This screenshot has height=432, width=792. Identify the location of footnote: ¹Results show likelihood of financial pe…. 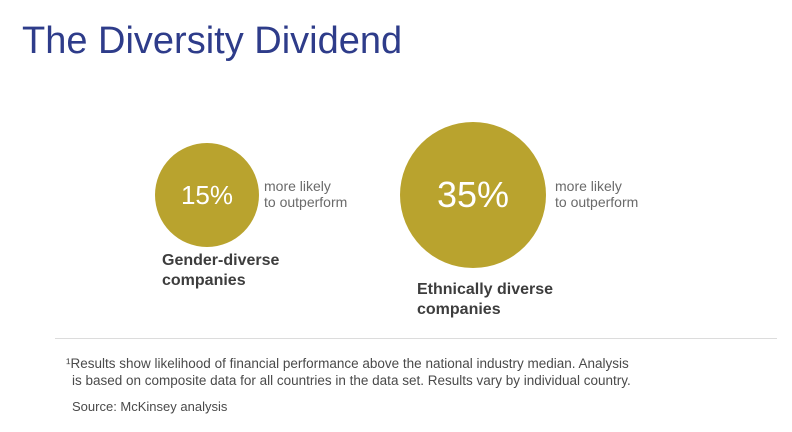
(348, 372).